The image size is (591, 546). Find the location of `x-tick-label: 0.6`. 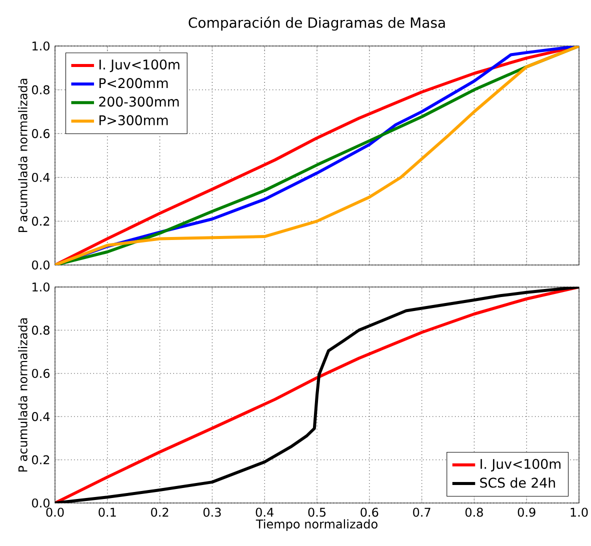

x-tick-label: 0.6 is located at coordinates (369, 512).